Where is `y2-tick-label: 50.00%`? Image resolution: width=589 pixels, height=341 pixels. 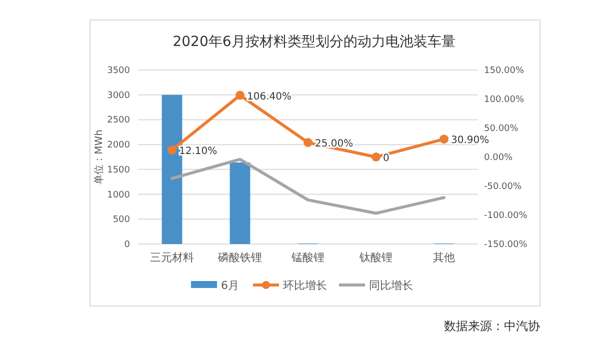
y2-tick-label: 50.00% is located at coordinates (501, 129).